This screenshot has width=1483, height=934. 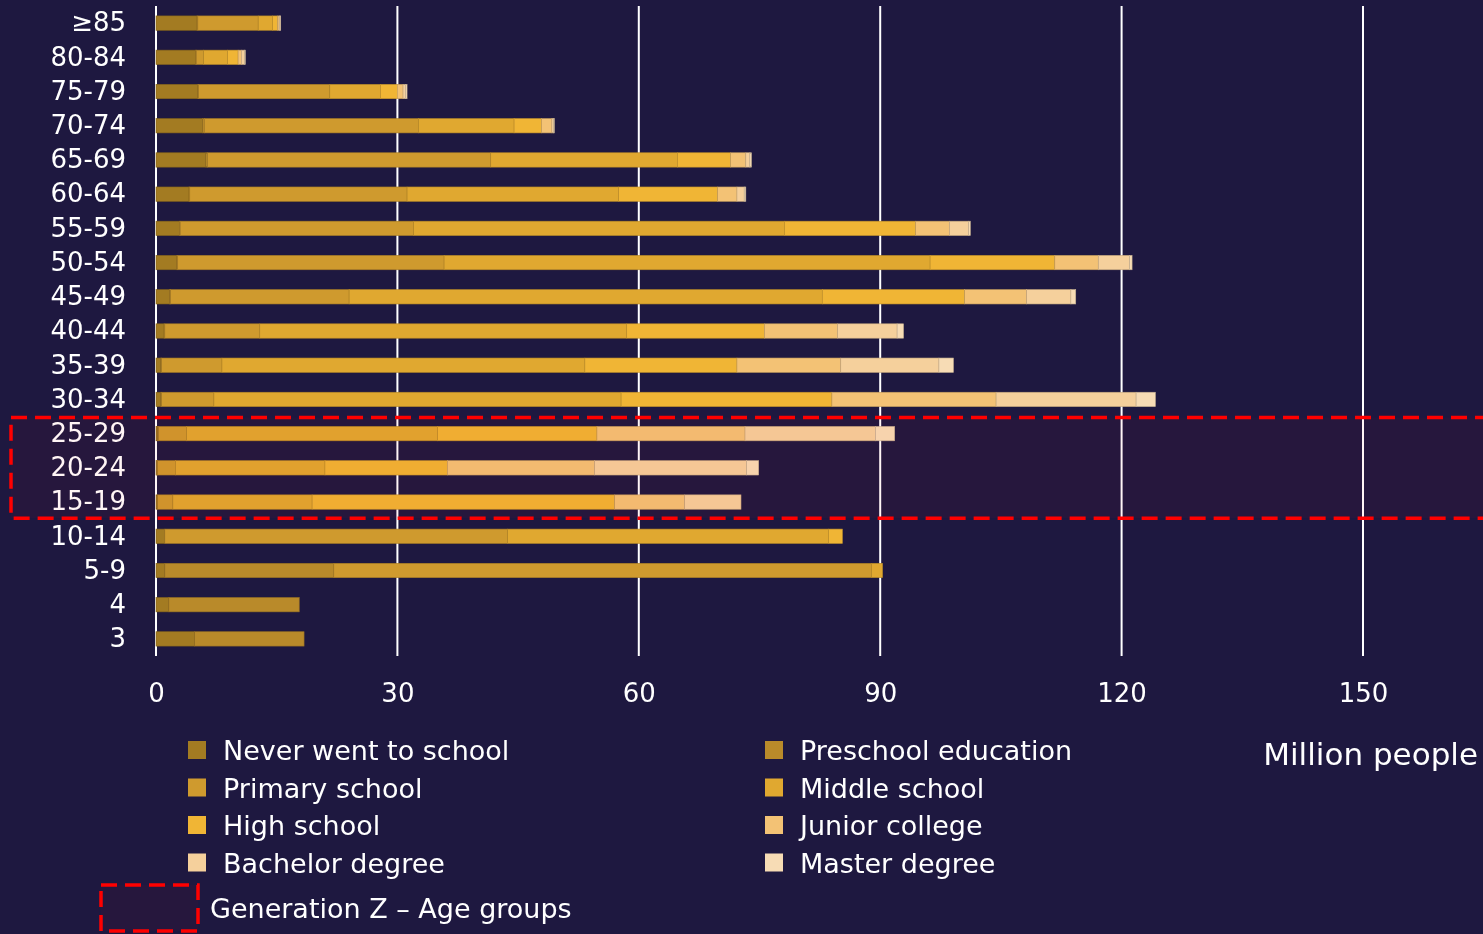 I want to click on y-tick-label: 50-54, so click(x=88, y=261).